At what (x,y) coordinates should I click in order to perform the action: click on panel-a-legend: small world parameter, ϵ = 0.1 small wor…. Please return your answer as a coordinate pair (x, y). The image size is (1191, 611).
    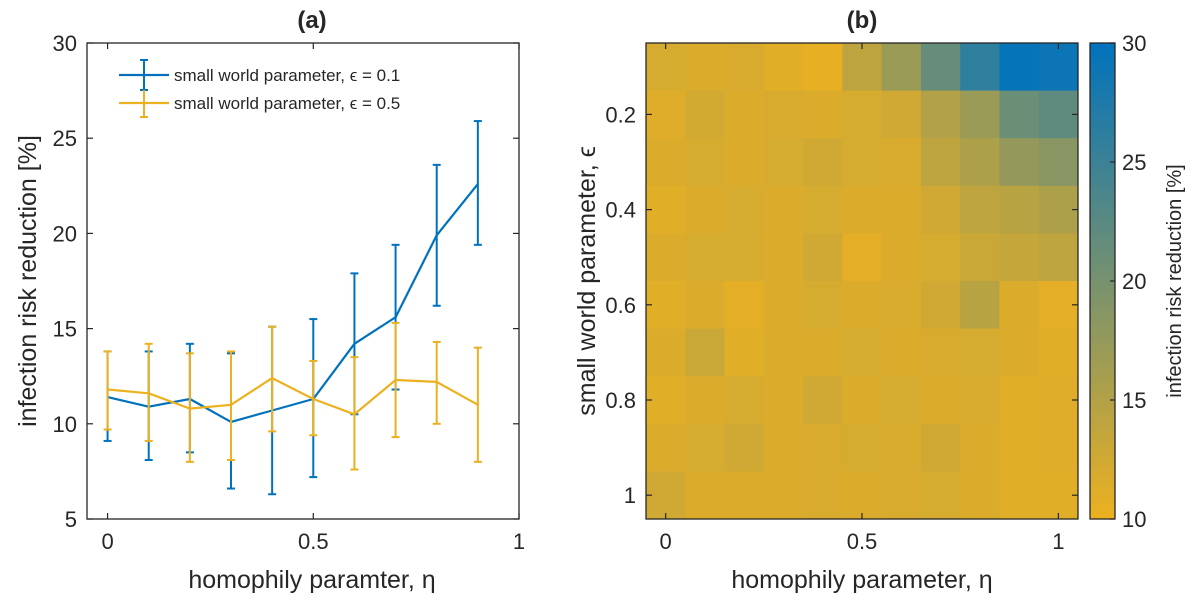
    Looking at the image, I should click on (259, 88).